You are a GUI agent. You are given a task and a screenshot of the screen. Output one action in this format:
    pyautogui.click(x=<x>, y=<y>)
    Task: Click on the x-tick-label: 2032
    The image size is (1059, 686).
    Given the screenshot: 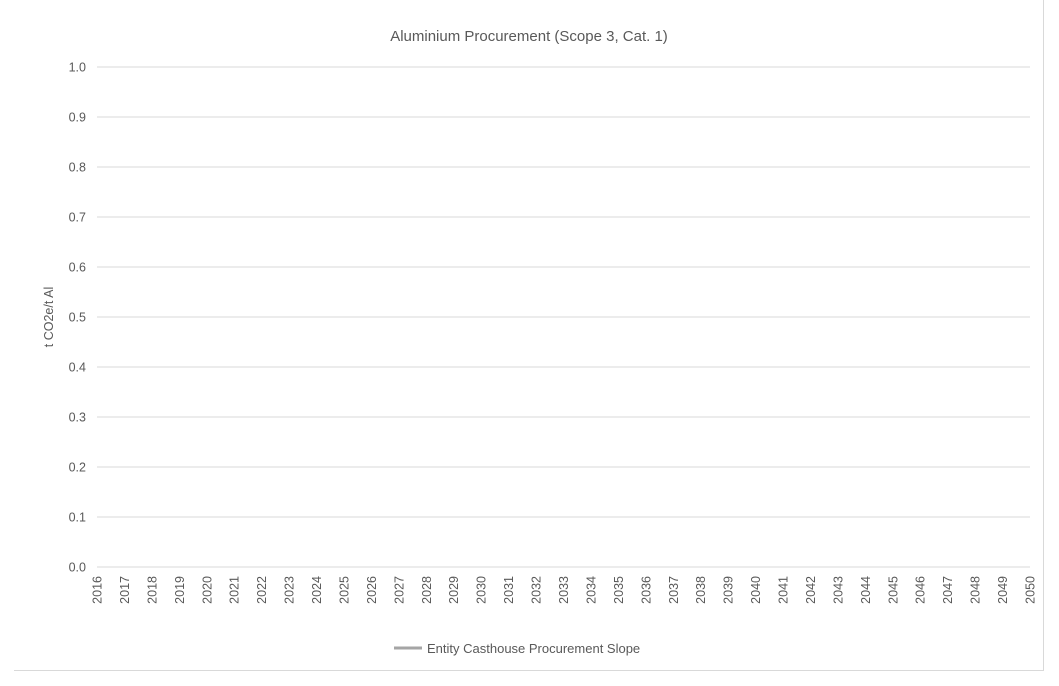 What is the action you would take?
    pyautogui.click(x=537, y=590)
    